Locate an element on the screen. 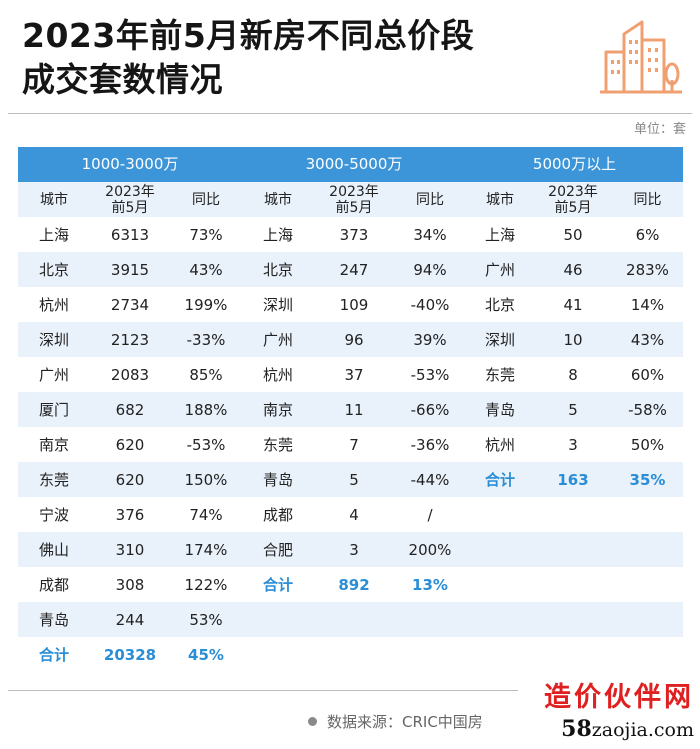  cell-value: 50 is located at coordinates (573, 234).